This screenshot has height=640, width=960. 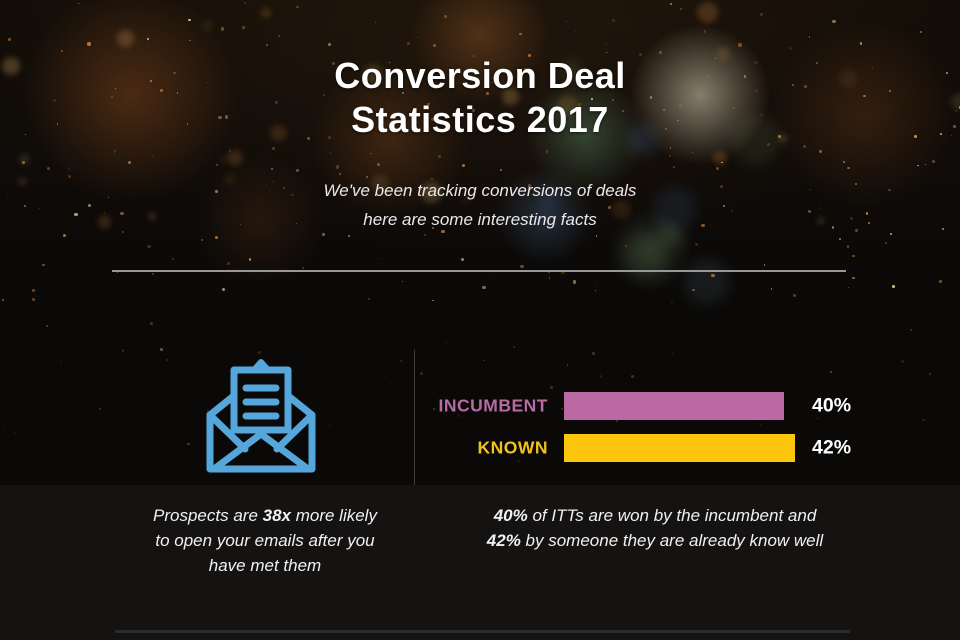 I want to click on caption-highlight: 42%, so click(x=503, y=540).